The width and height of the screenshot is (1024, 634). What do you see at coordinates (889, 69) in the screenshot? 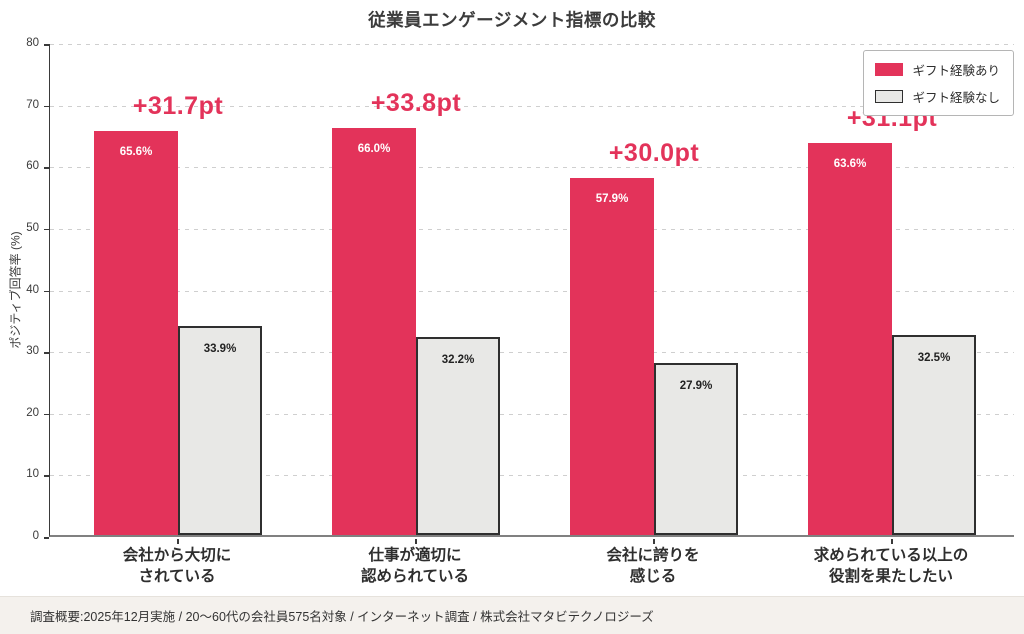
I see `legend-swatch-gift-yes` at bounding box center [889, 69].